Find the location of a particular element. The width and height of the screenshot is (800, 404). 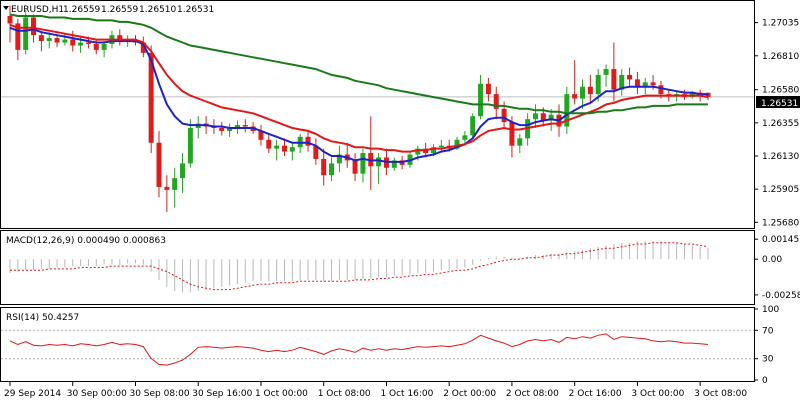

header-close: 1.26531 is located at coordinates (195, 10).